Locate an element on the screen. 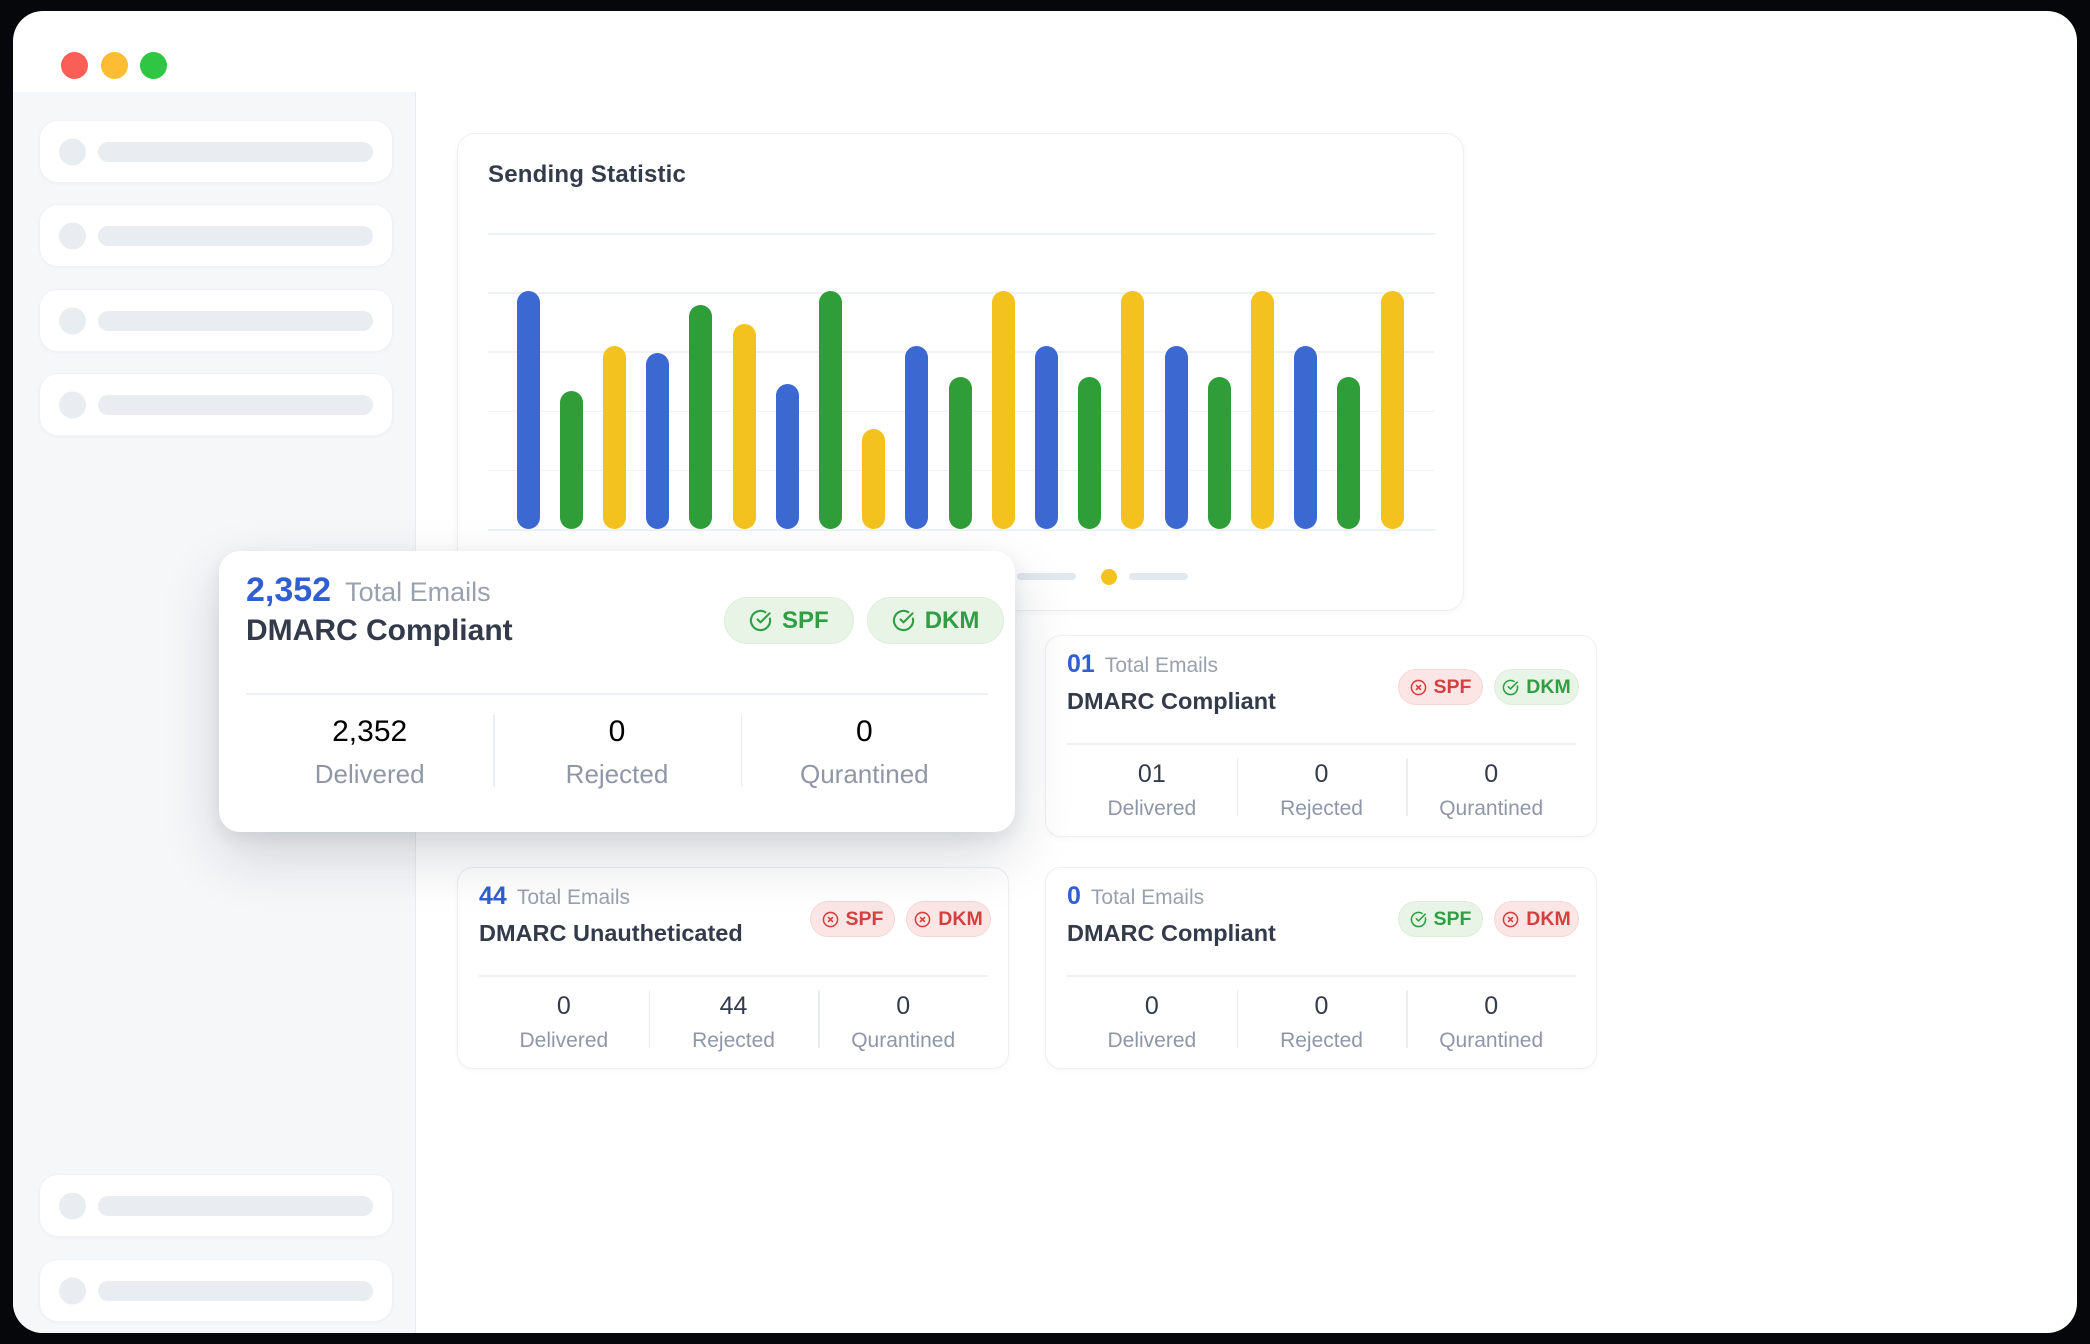 The height and width of the screenshot is (1344, 2090). close-button is located at coordinates (74, 65).